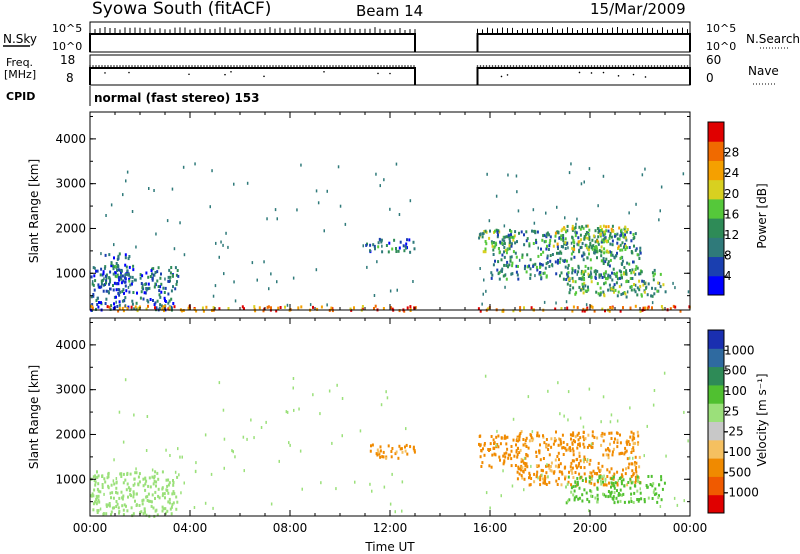 This screenshot has width=800, height=554. What do you see at coordinates (721, 28) in the screenshot?
I see `nsearch-tick-top: 10^5` at bounding box center [721, 28].